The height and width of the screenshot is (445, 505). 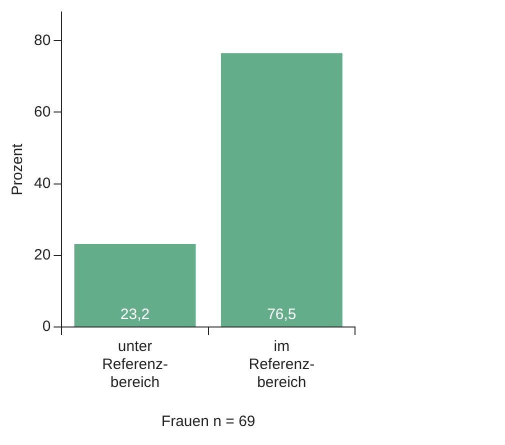 What do you see at coordinates (135, 315) in the screenshot?
I see `data-label: 23,2` at bounding box center [135, 315].